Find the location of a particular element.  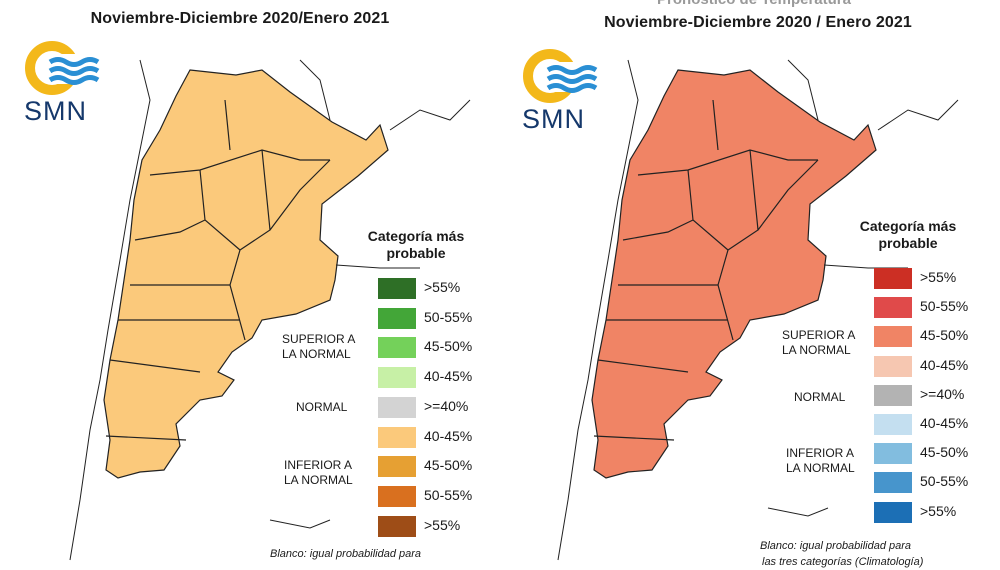

map-ghost-title: Pronóstico de Temperatura is located at coordinates (754, 4).